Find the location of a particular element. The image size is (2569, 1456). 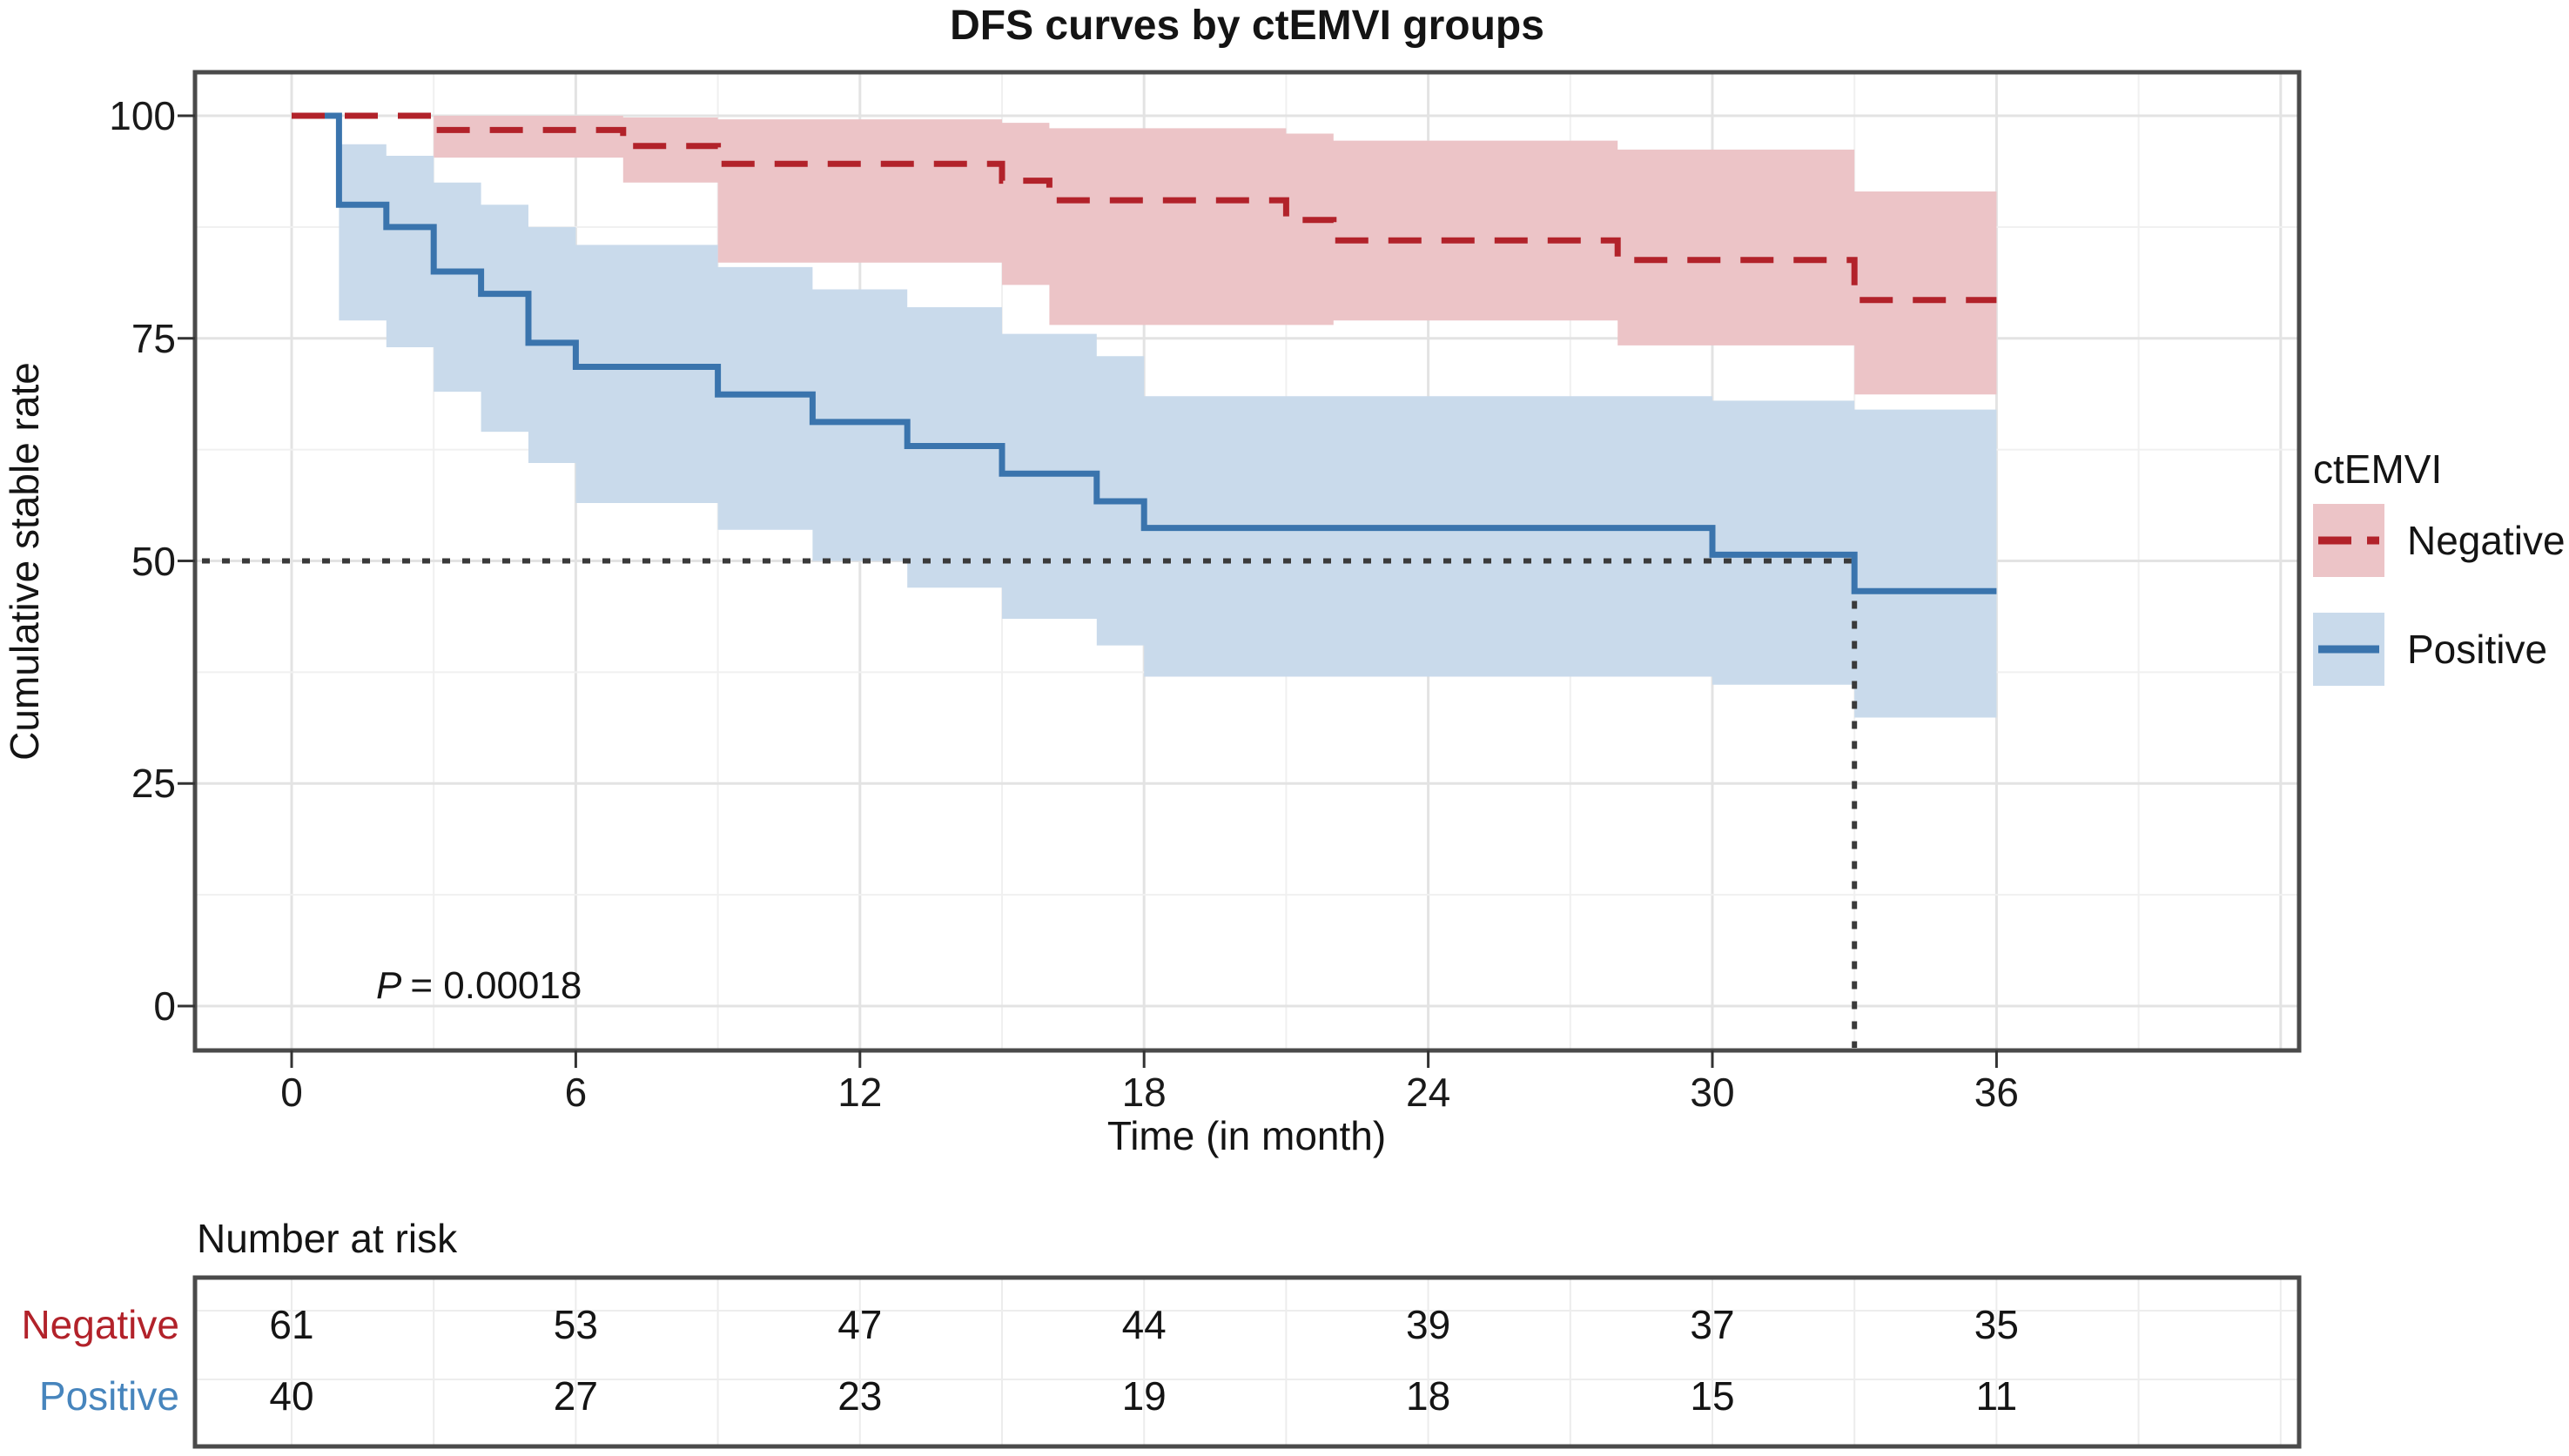

risk-table-border is located at coordinates (1247, 1362).